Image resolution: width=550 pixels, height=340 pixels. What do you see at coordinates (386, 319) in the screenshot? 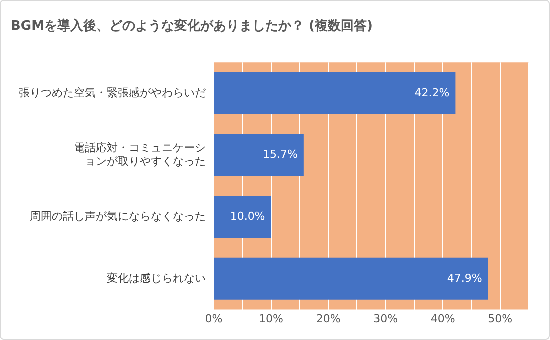
I see `x-tick-label: 30%` at bounding box center [386, 319].